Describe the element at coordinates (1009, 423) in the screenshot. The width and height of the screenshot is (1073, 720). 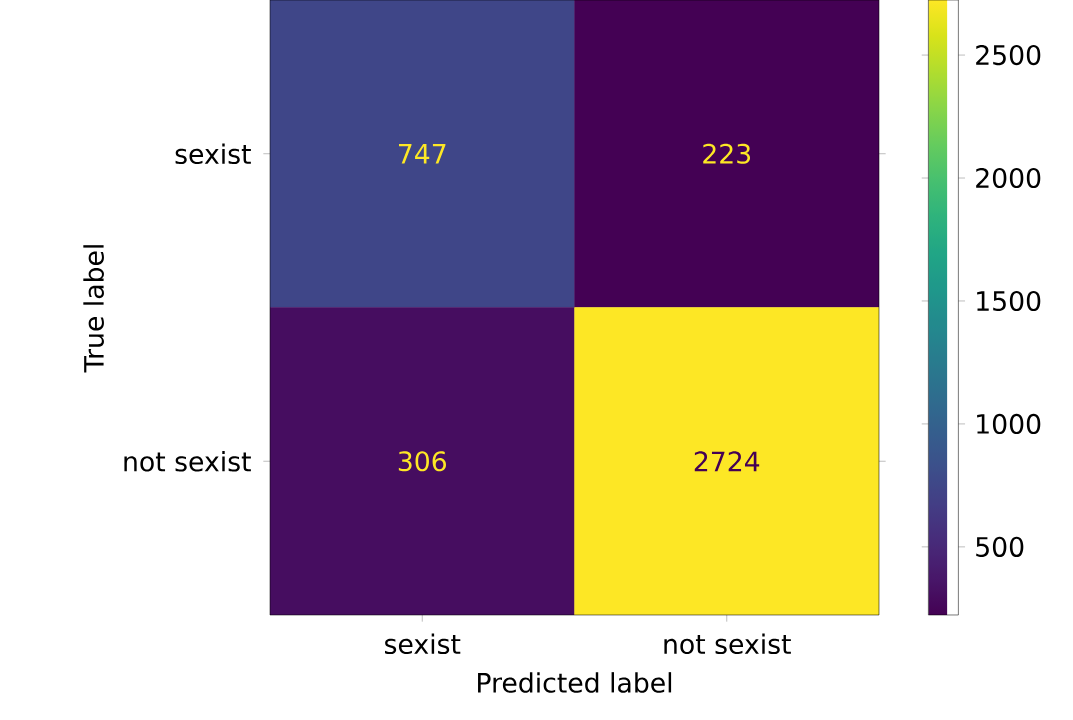
I see `color-bar-label: 1000` at that location.